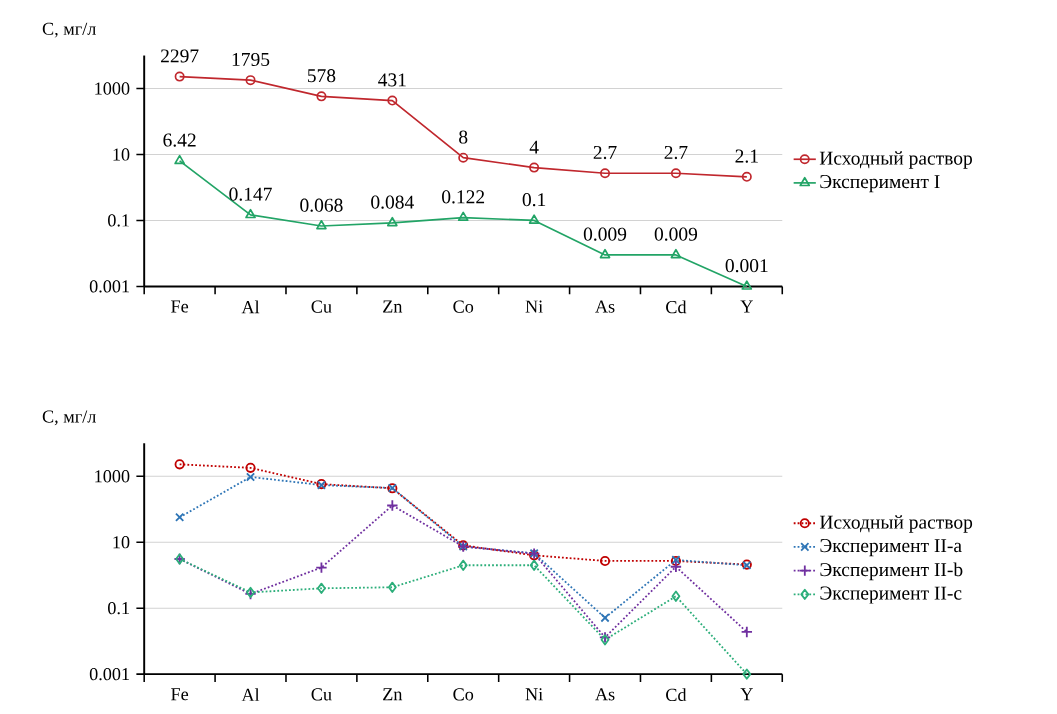 Image resolution: width=1057 pixels, height=714 pixels. I want to click on legend-label: Эксперимент II-a, so click(891, 548).